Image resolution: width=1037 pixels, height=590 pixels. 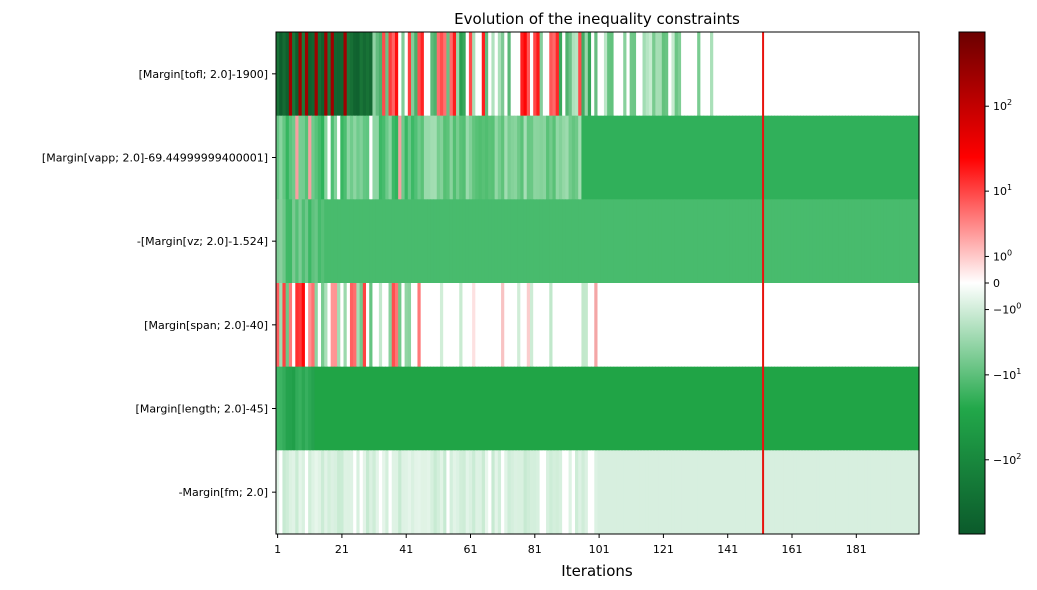 I want to click on y-tick-label: -Margin[fm; 2.0], so click(x=223, y=492).